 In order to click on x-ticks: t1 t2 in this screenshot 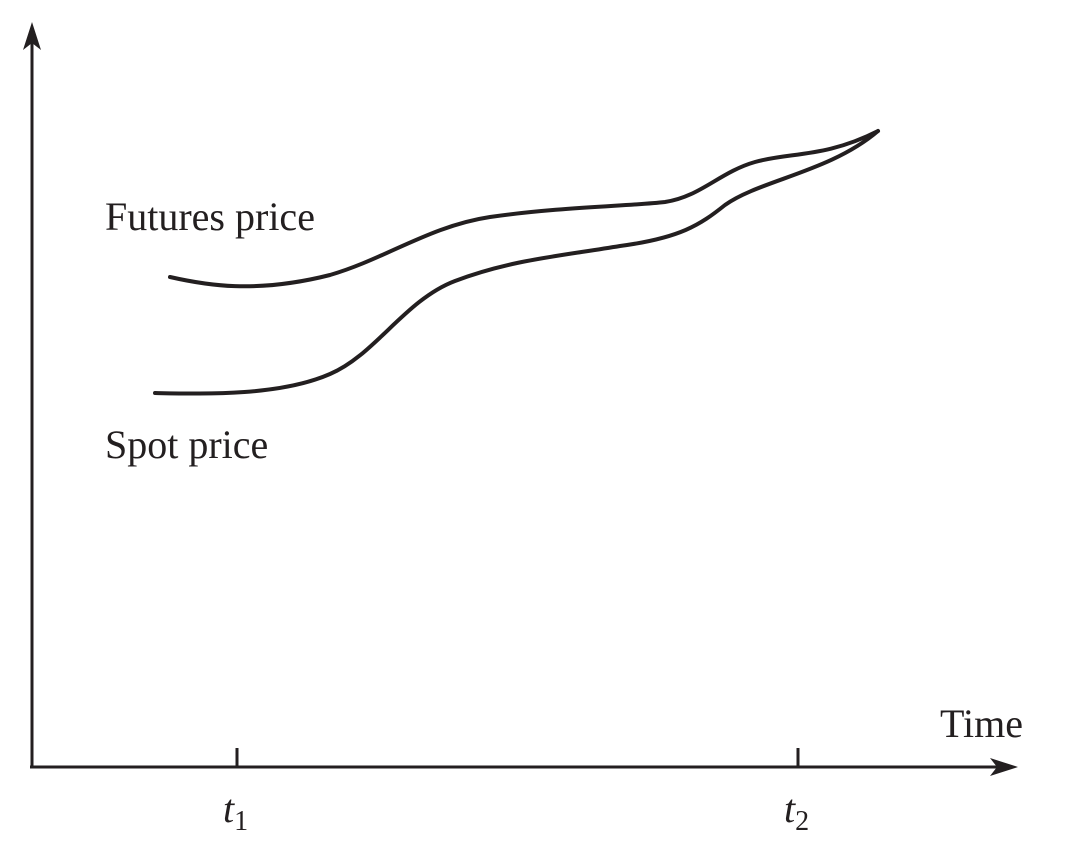, I will do `click(516, 792)`.